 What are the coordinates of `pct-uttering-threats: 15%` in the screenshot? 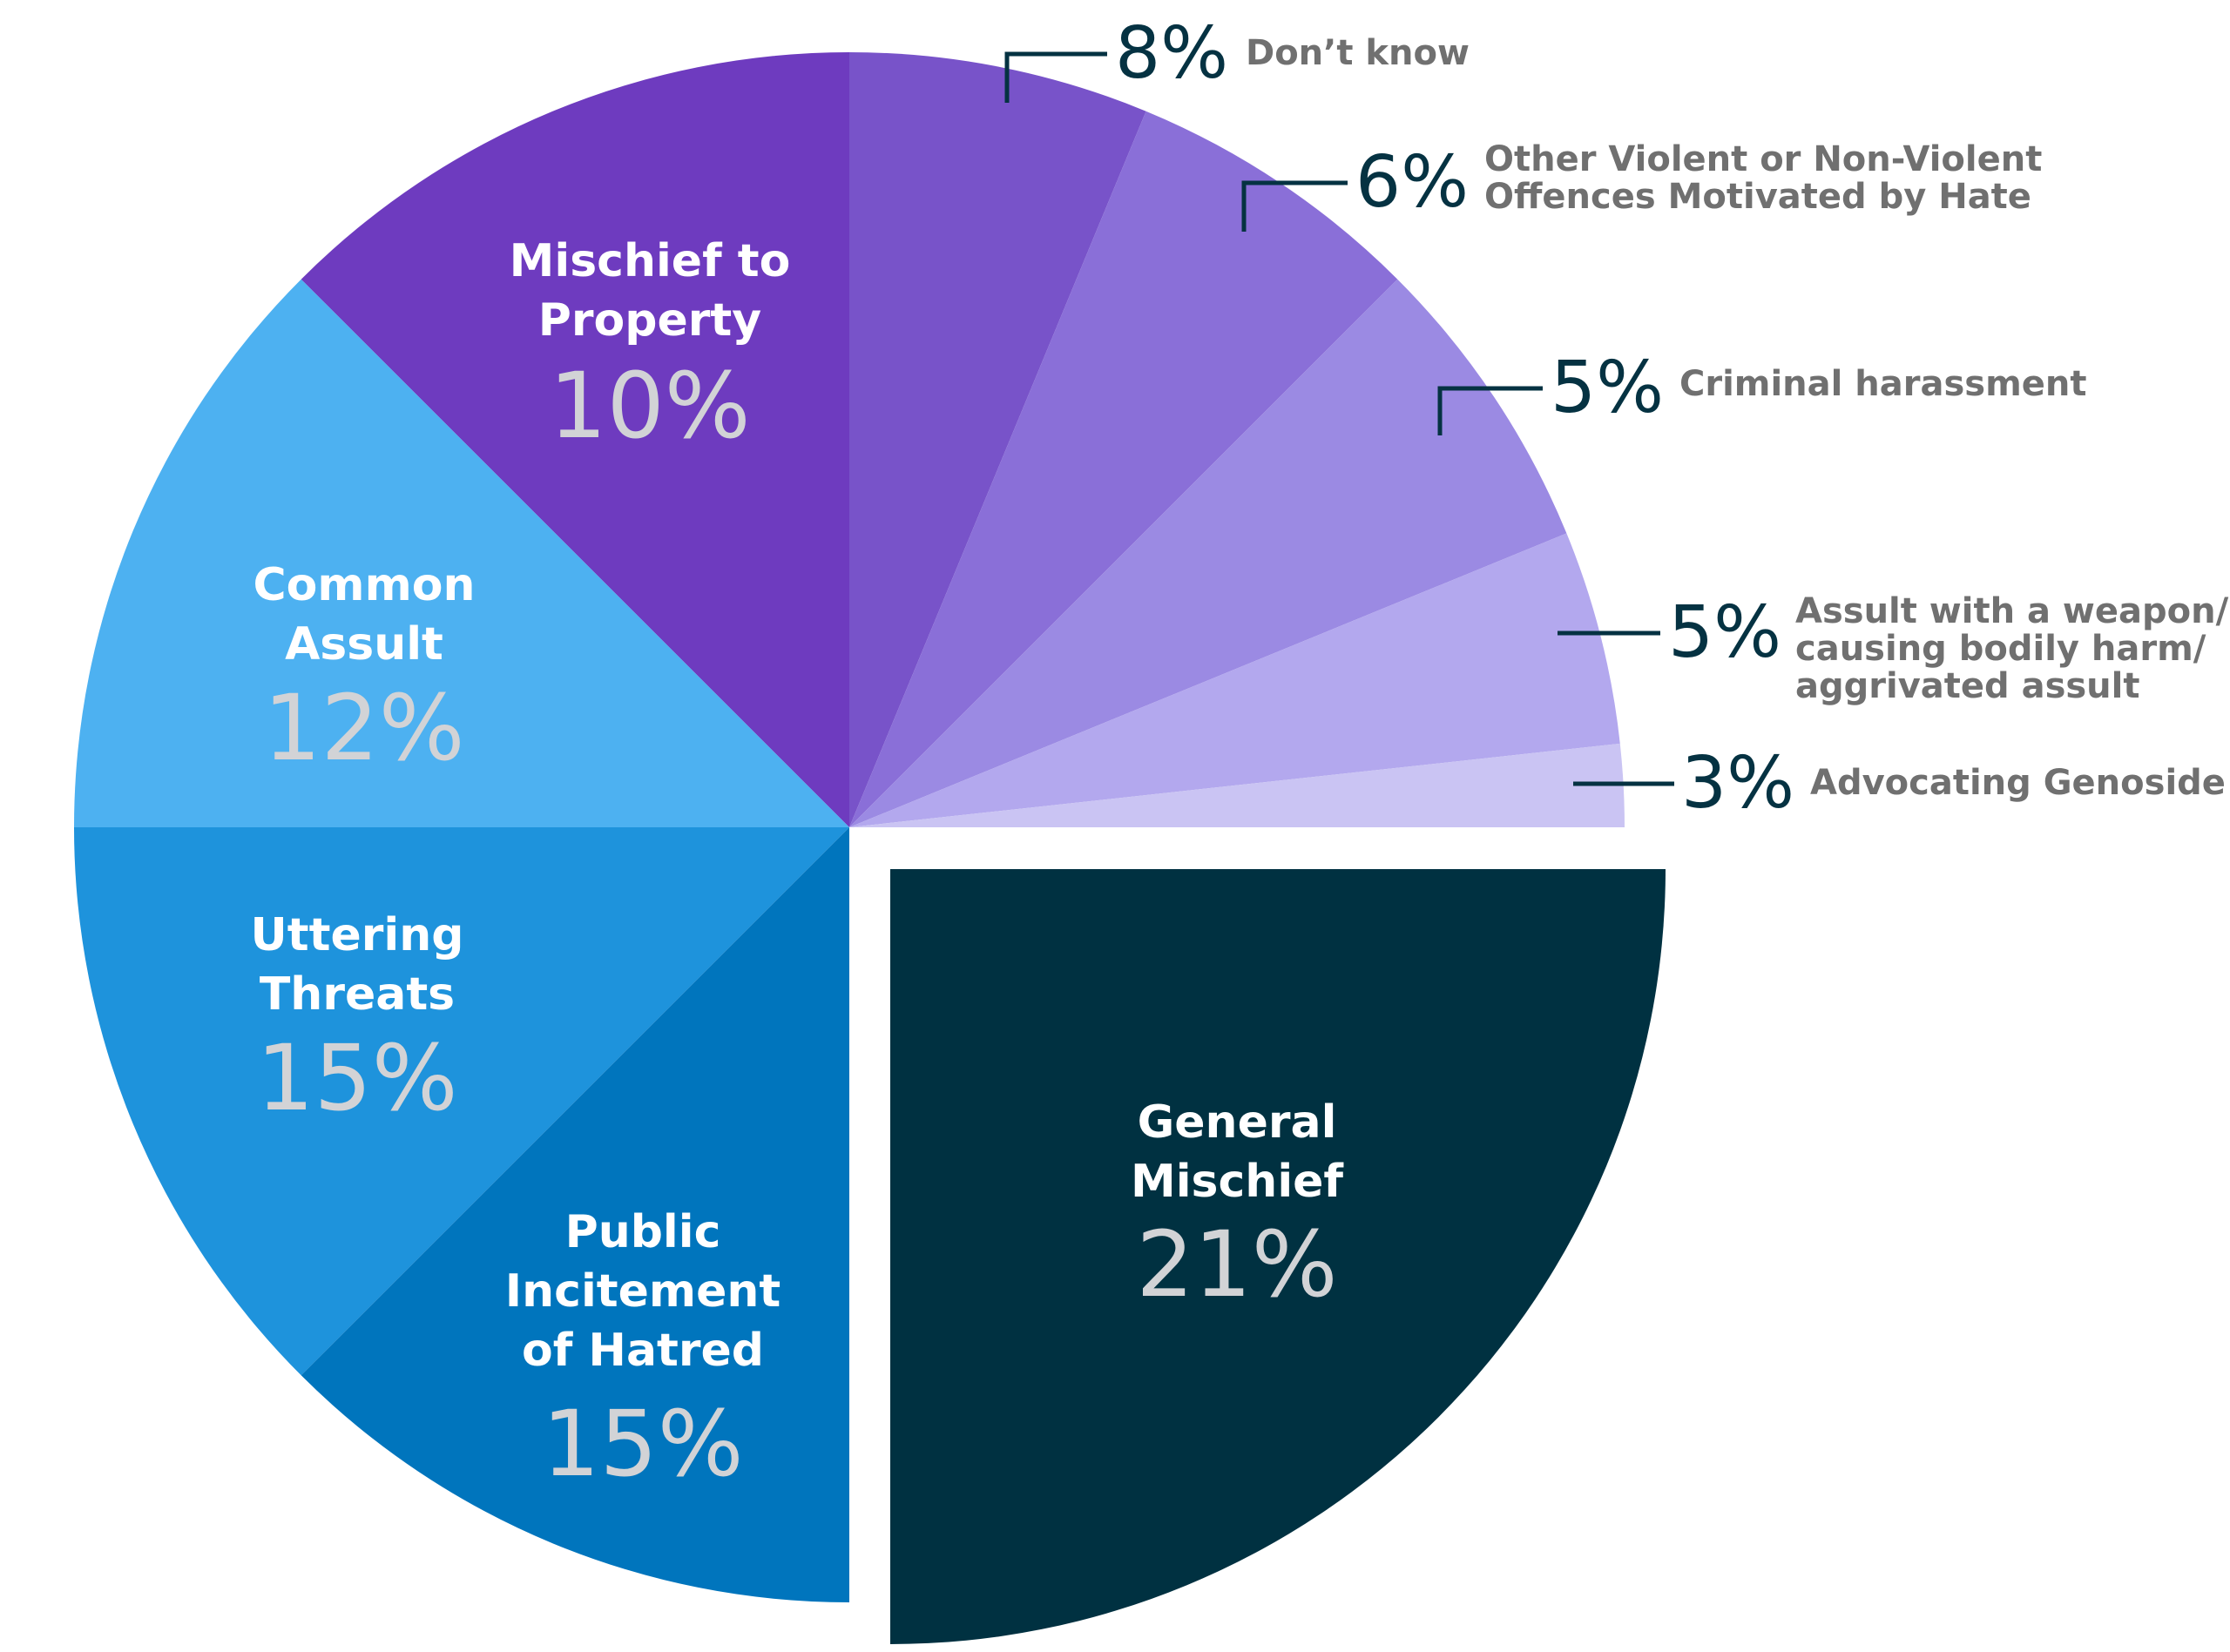 It's located at (357, 1078).